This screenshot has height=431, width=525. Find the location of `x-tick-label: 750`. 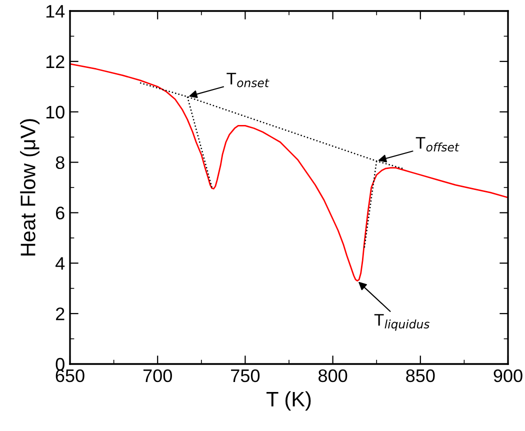

x-tick-label: 750 is located at coordinates (245, 375).